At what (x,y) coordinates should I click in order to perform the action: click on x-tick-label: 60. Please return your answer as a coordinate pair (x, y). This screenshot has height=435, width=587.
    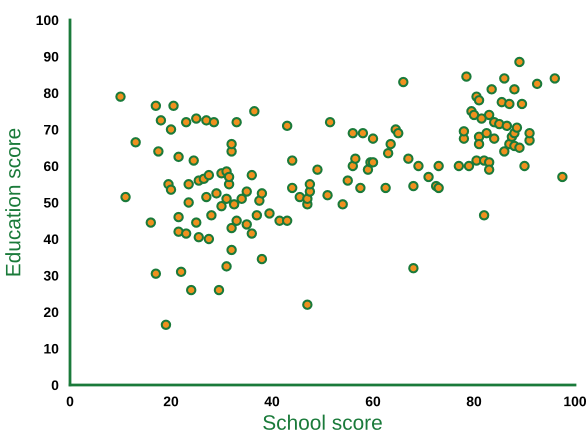
    Looking at the image, I should click on (373, 401).